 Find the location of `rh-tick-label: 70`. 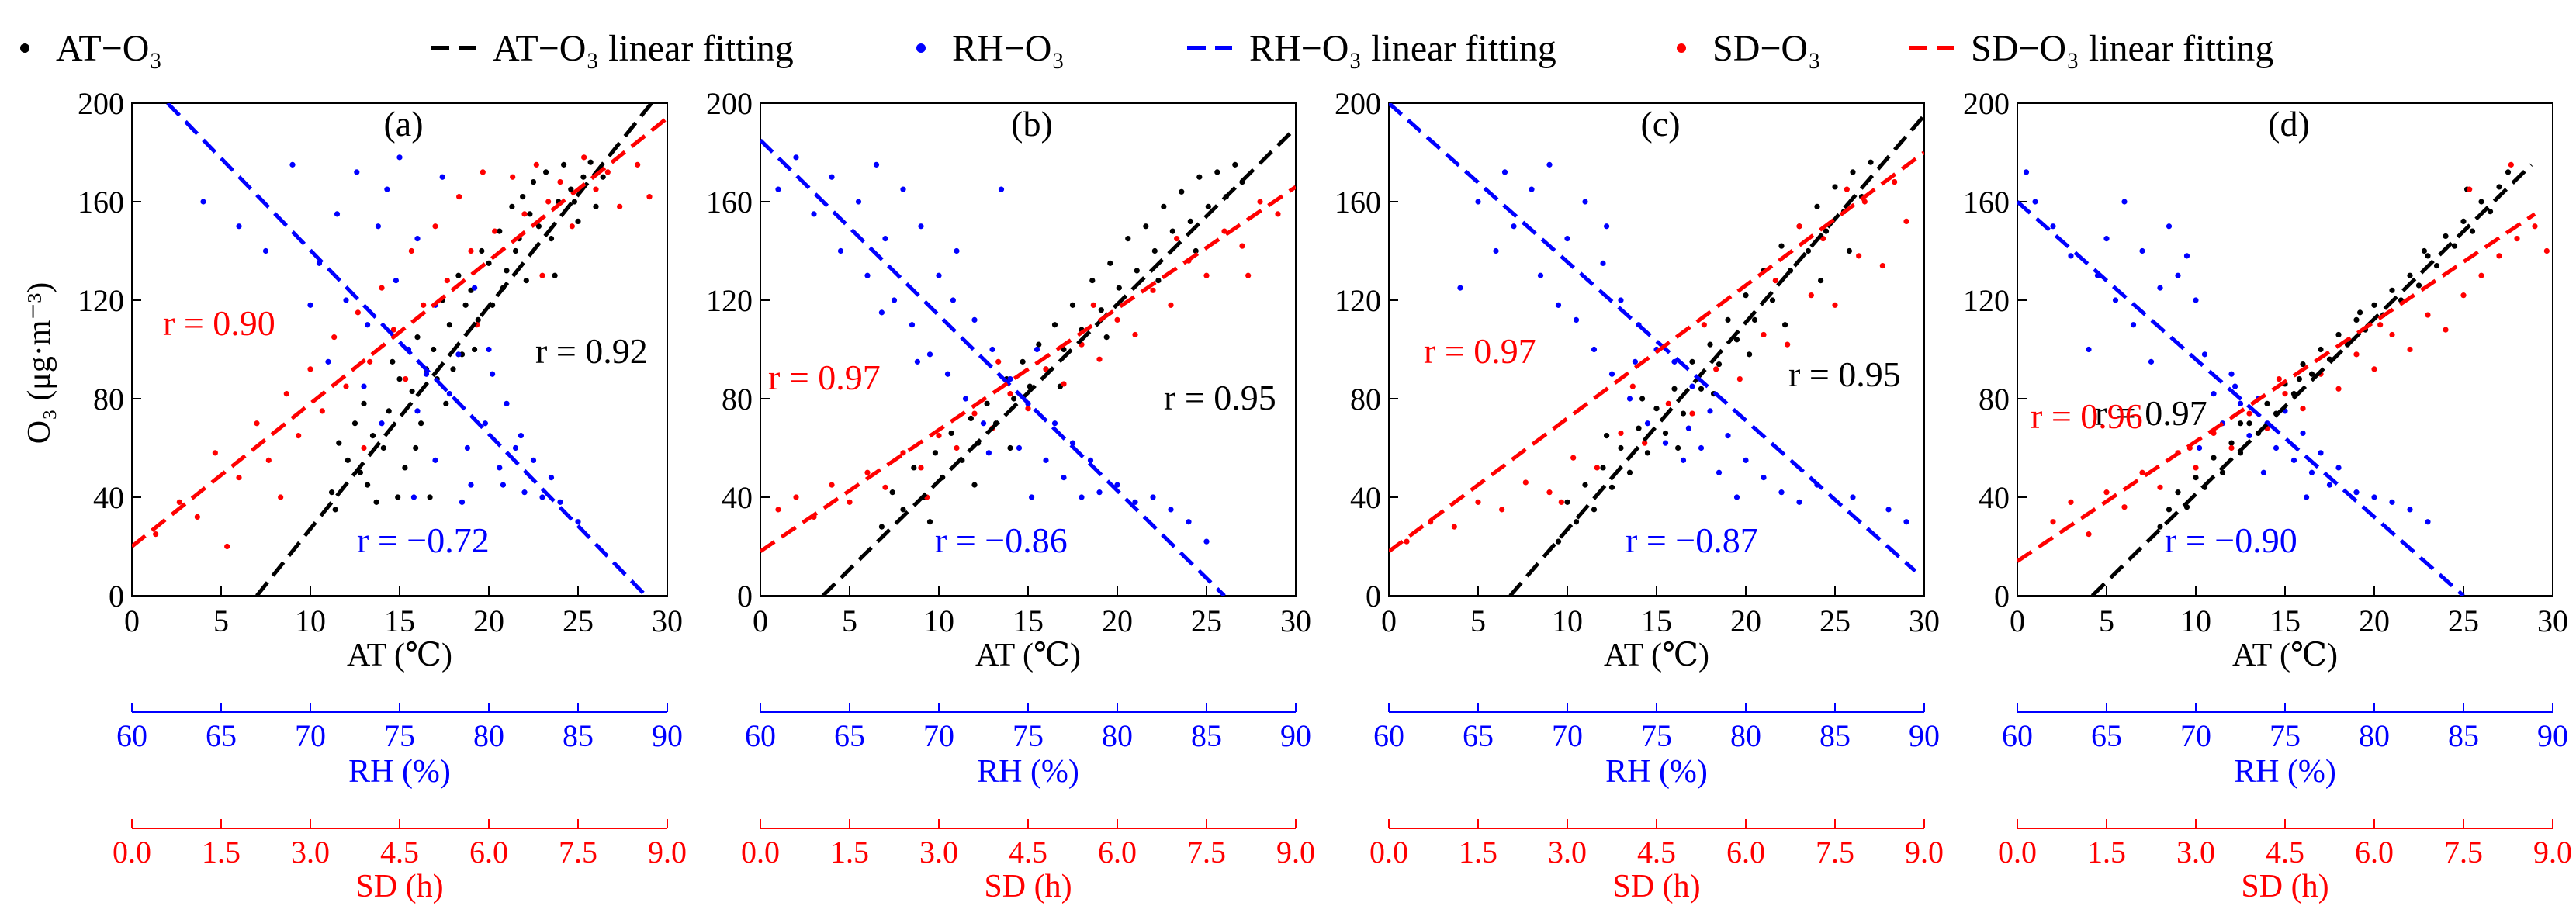

rh-tick-label: 70 is located at coordinates (2195, 735).